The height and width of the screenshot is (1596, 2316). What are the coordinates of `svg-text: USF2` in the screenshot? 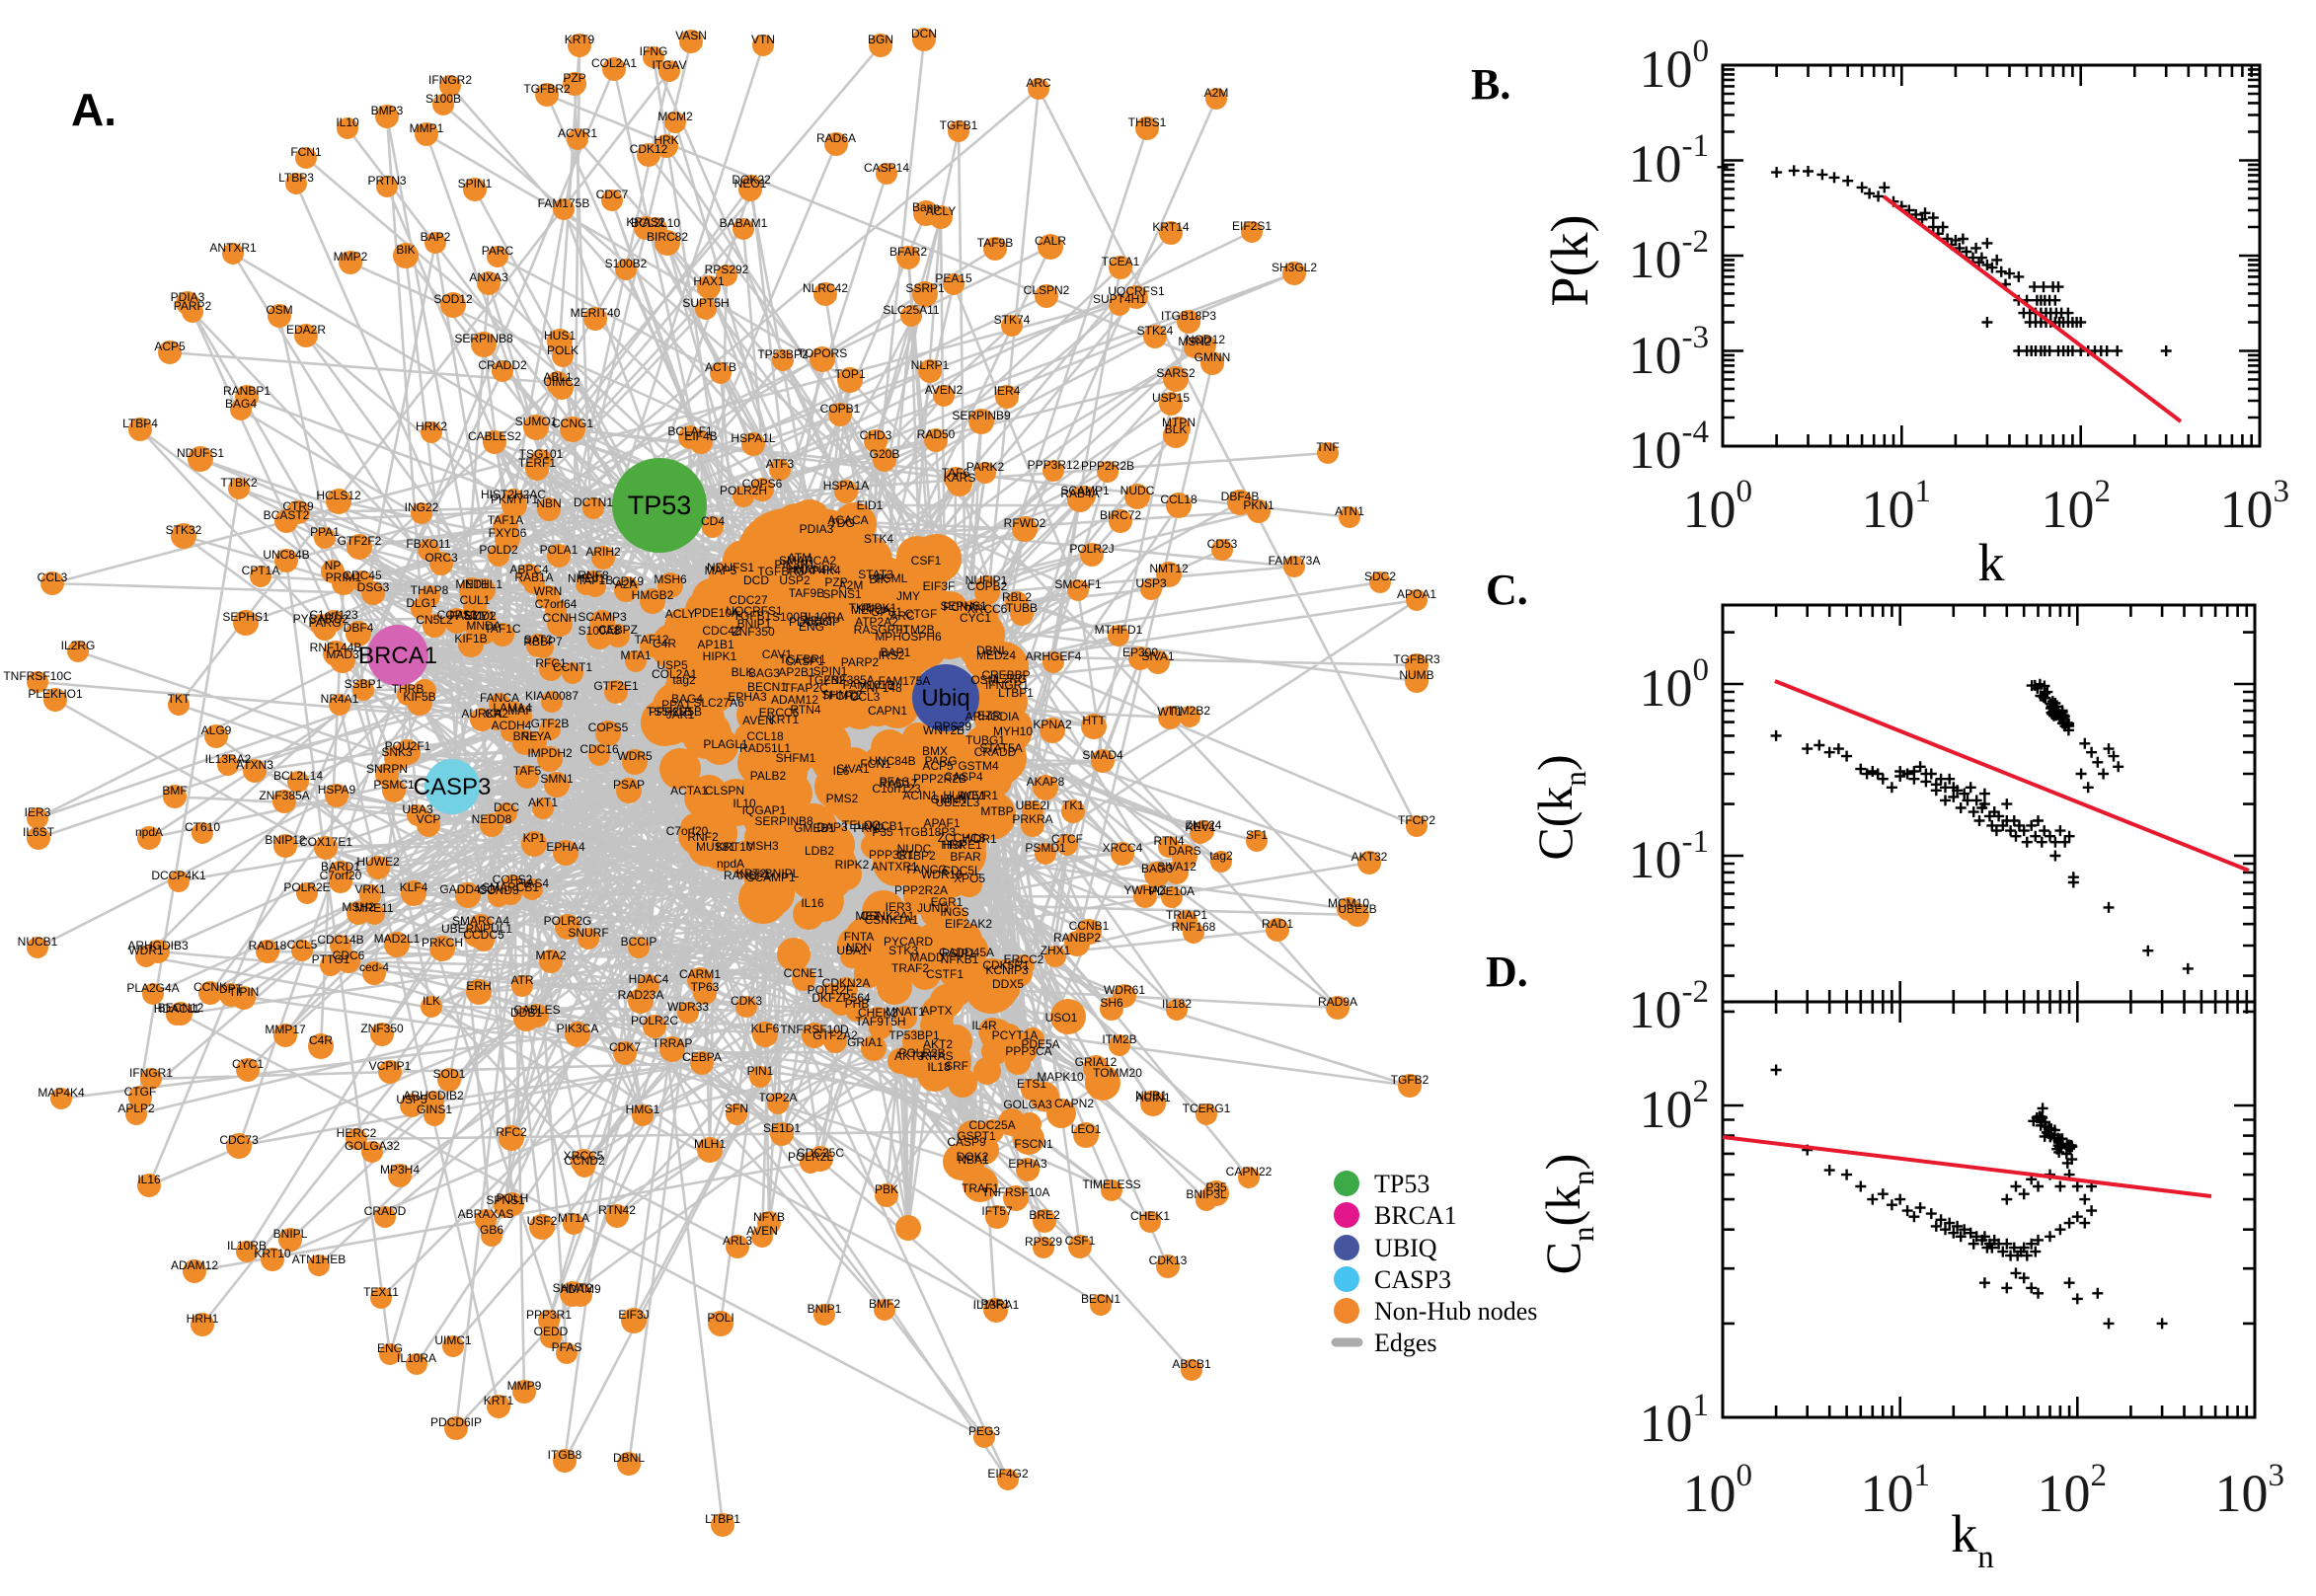 It's located at (542, 1221).